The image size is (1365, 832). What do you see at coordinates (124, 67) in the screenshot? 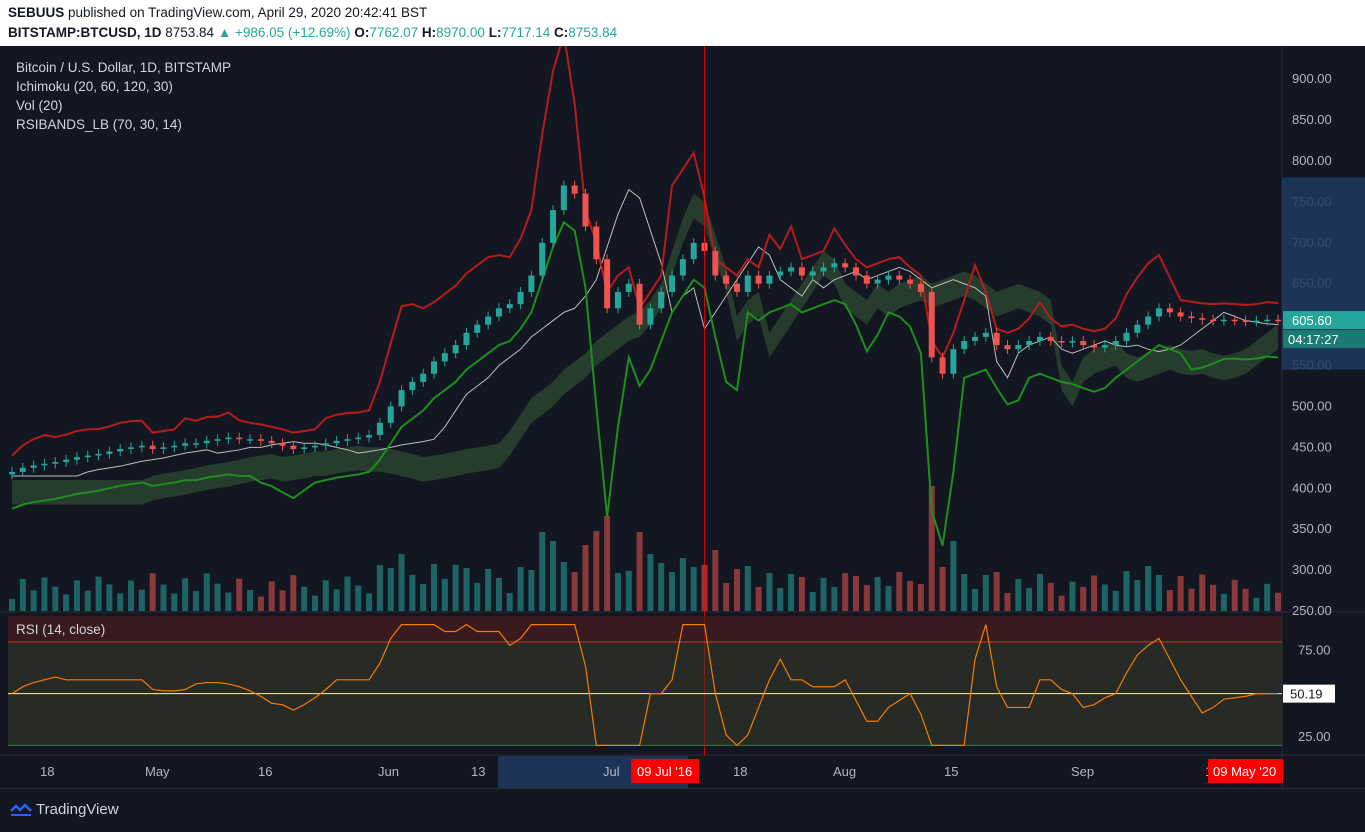
I see `legend-title: Bitcoin / U.S. Dollar, 1D, BITSTAMP` at bounding box center [124, 67].